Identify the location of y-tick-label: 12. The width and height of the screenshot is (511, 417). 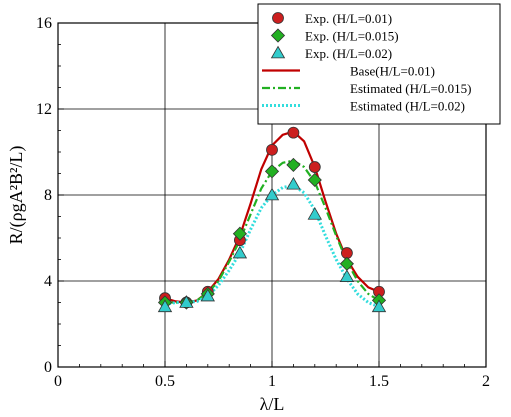
(44, 109).